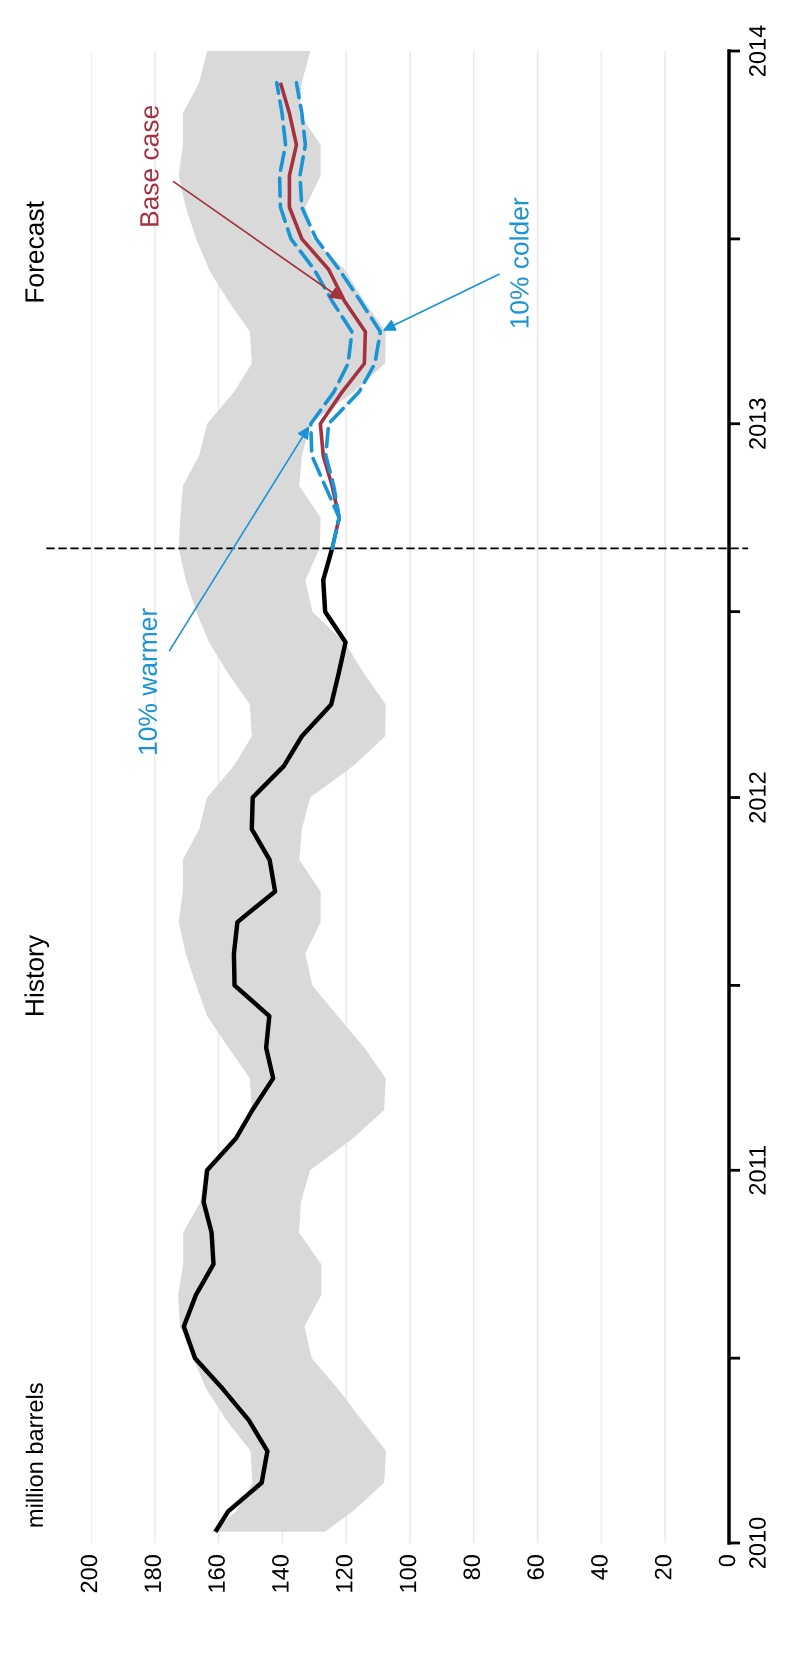 Image resolution: width=794 pixels, height=1662 pixels. What do you see at coordinates (757, 1543) in the screenshot?
I see `y-tick-label: 2010` at bounding box center [757, 1543].